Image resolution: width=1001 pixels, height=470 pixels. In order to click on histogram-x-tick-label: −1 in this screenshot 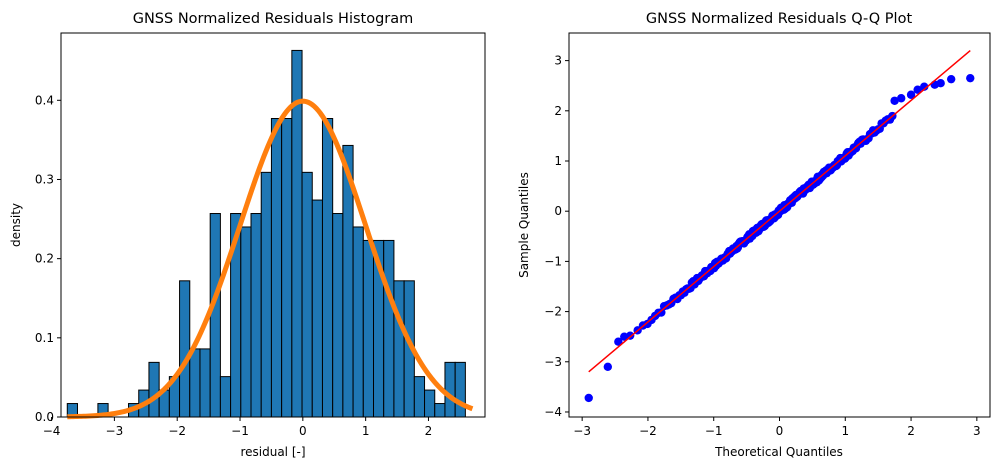, I will do `click(240, 431)`.